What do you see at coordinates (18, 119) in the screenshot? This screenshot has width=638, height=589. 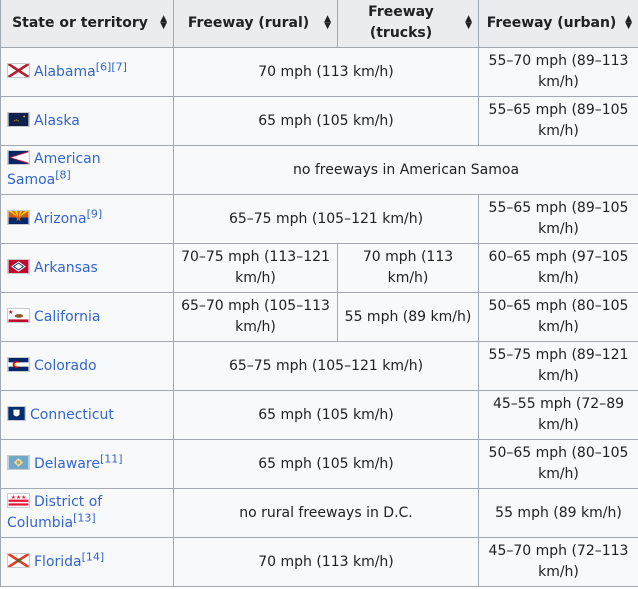 I see `alaska-flag-icon` at bounding box center [18, 119].